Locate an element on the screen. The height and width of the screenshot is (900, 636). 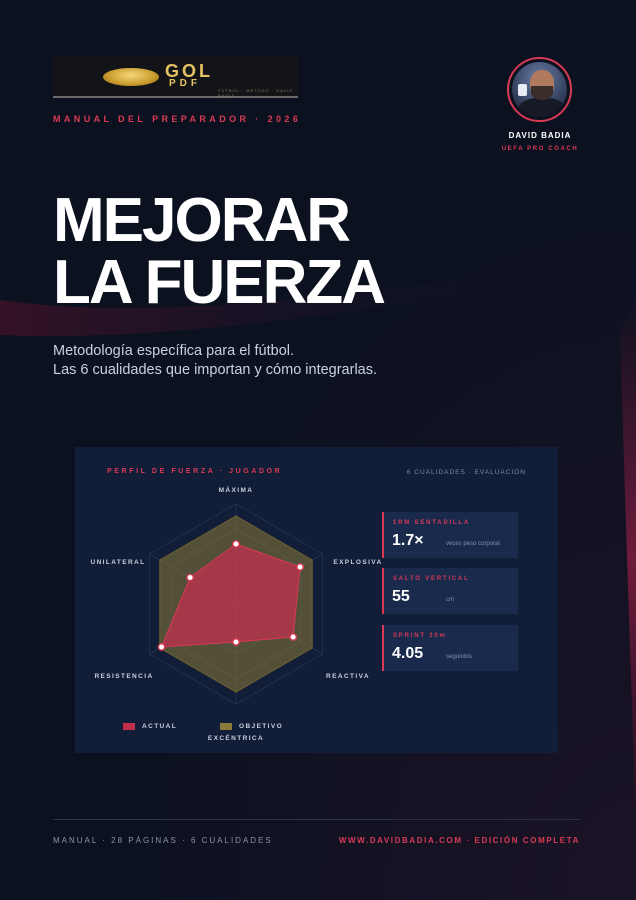
stat-value: 1.7× is located at coordinates (408, 540).